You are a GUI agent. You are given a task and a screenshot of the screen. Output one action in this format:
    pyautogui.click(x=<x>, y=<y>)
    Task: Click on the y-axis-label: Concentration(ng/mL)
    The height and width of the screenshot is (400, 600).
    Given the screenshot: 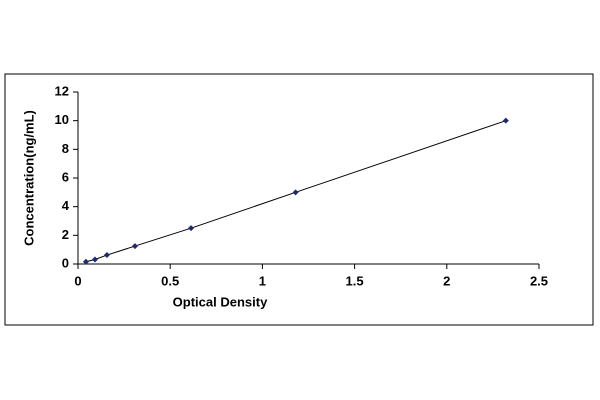 What is the action you would take?
    pyautogui.click(x=28, y=178)
    